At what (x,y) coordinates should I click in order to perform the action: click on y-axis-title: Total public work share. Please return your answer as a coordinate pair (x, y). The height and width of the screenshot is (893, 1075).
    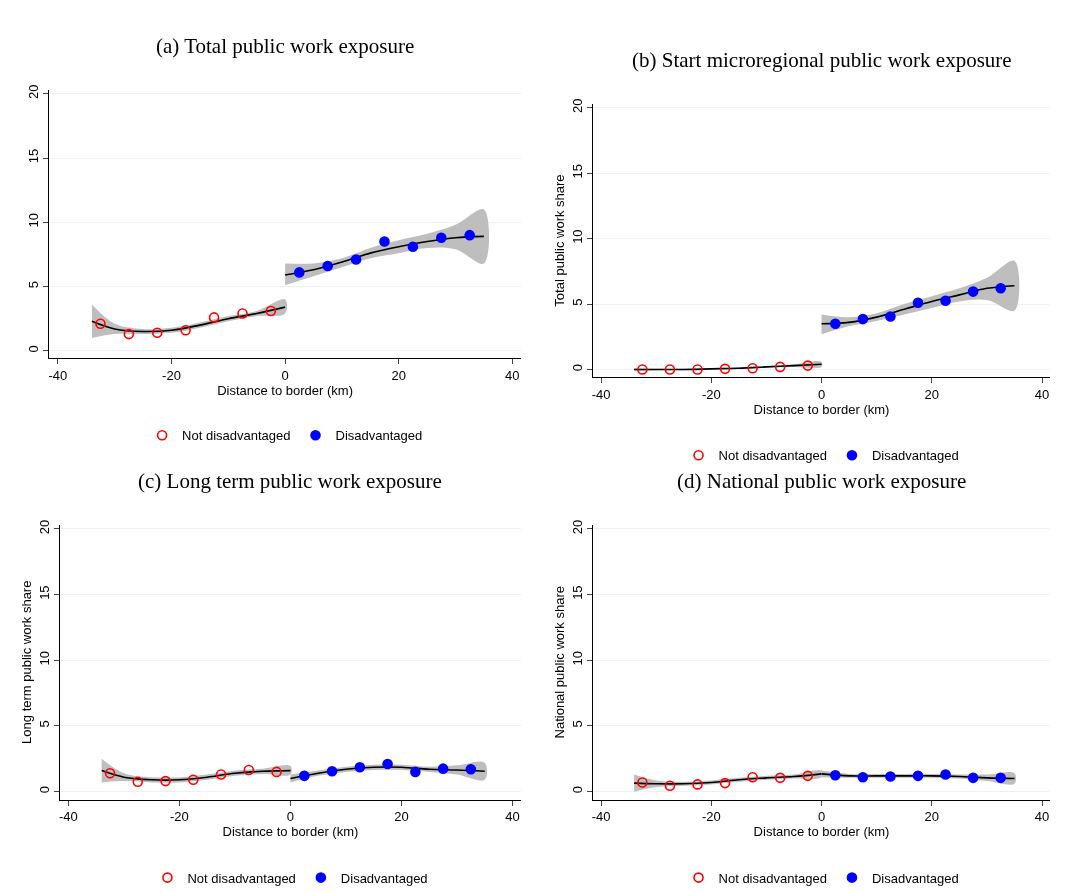
    Looking at the image, I should click on (559, 240).